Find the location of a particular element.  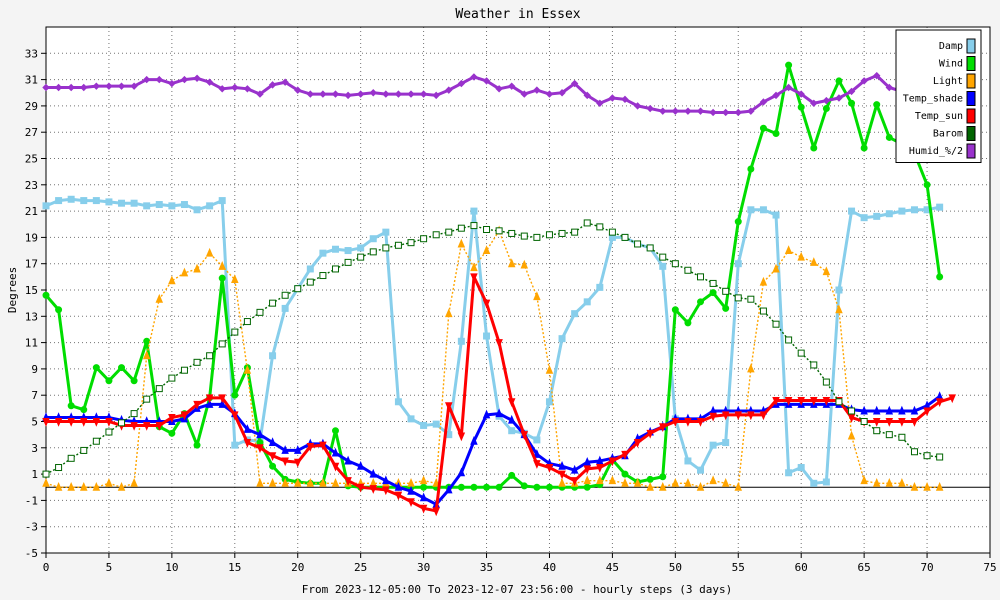

x-tick-label: 40 is located at coordinates (549, 567).